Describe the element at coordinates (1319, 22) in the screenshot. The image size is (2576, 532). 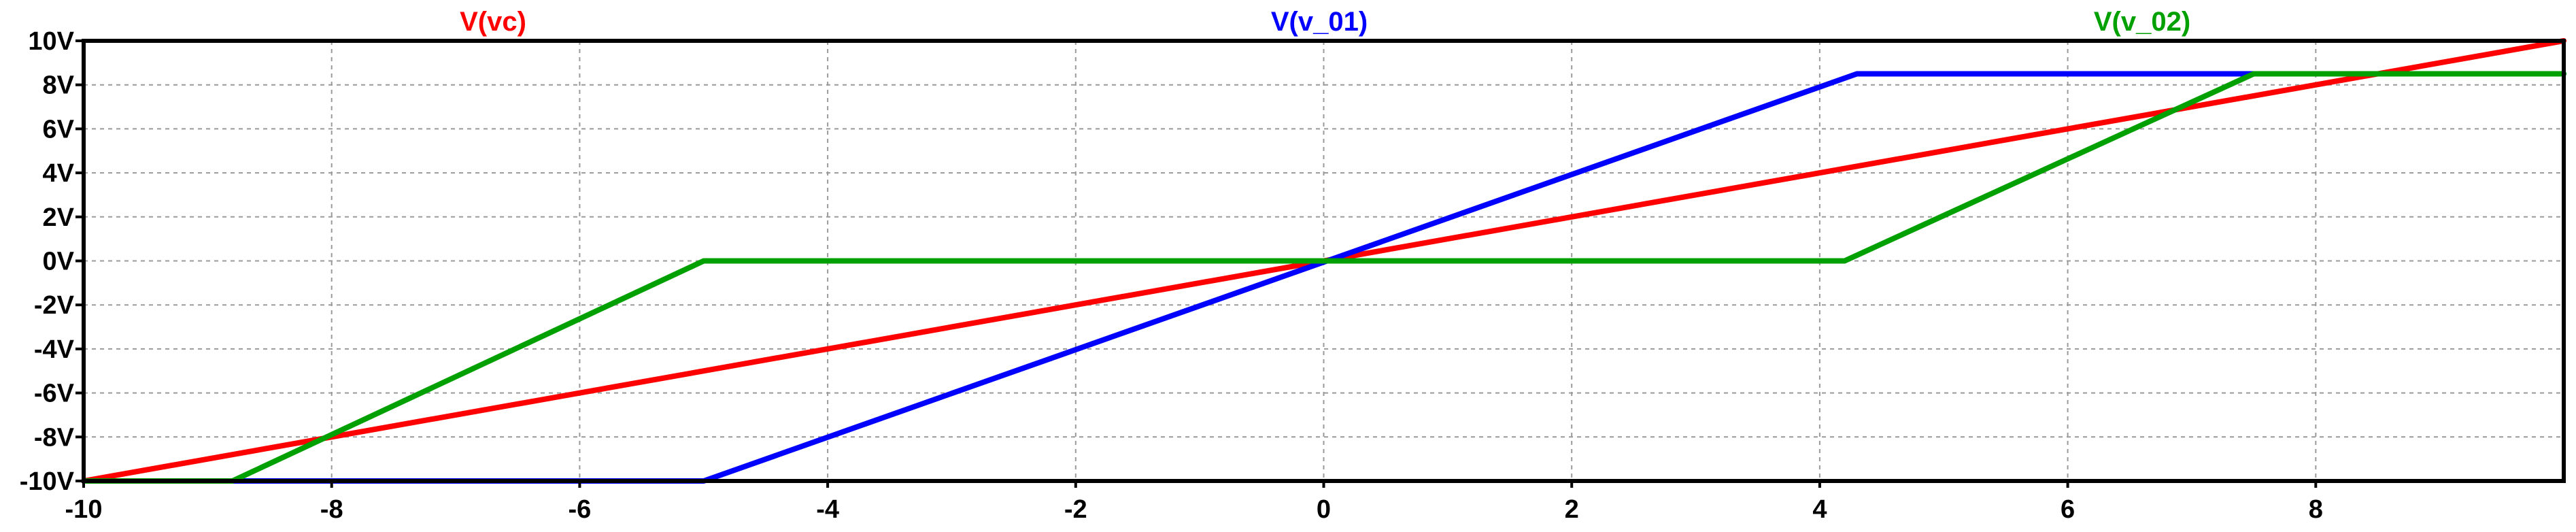
I see `legend-item-1: V(v_01)` at that location.